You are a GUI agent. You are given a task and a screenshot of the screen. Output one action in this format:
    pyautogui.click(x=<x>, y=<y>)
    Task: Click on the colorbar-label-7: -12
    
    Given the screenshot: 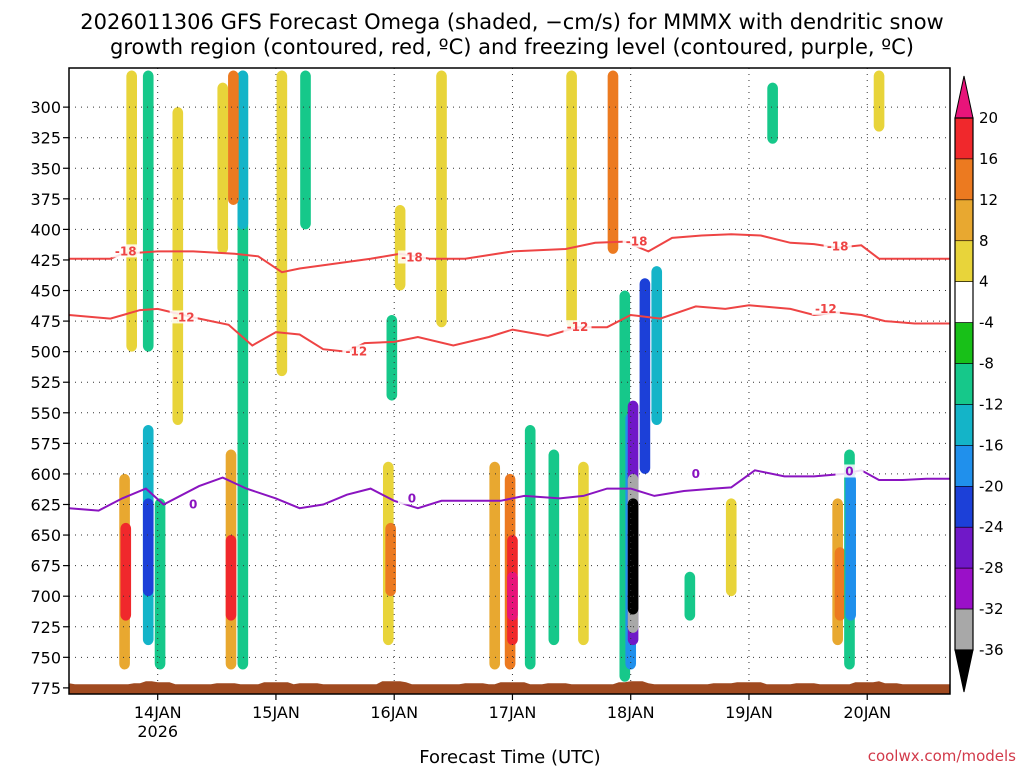 What is the action you would take?
    pyautogui.click(x=991, y=404)
    